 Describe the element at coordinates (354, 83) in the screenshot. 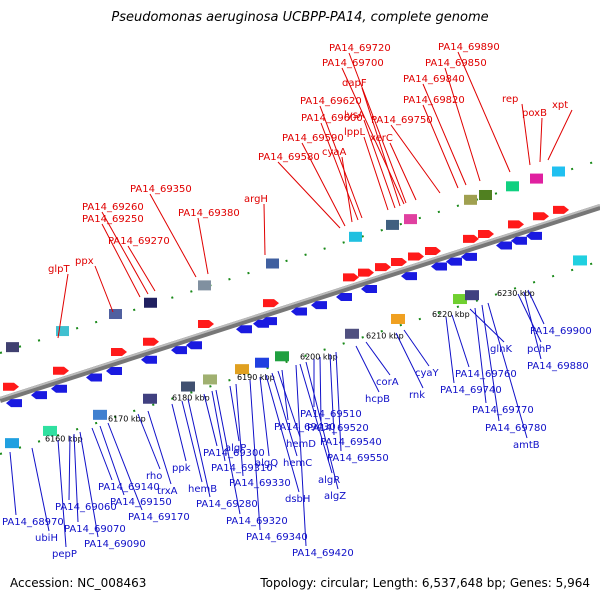

I see `forward-gene-label: dapF` at that location.